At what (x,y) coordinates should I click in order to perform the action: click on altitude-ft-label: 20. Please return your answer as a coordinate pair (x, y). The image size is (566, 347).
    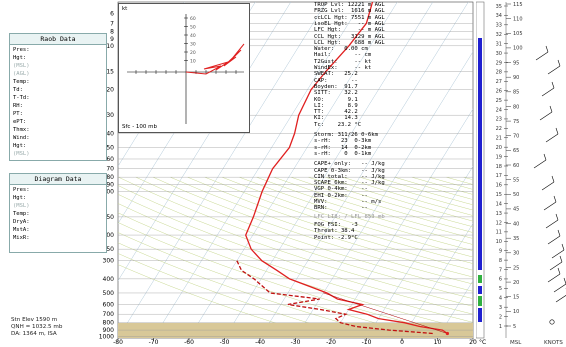
    Looking at the image, I should click on (516, 283).